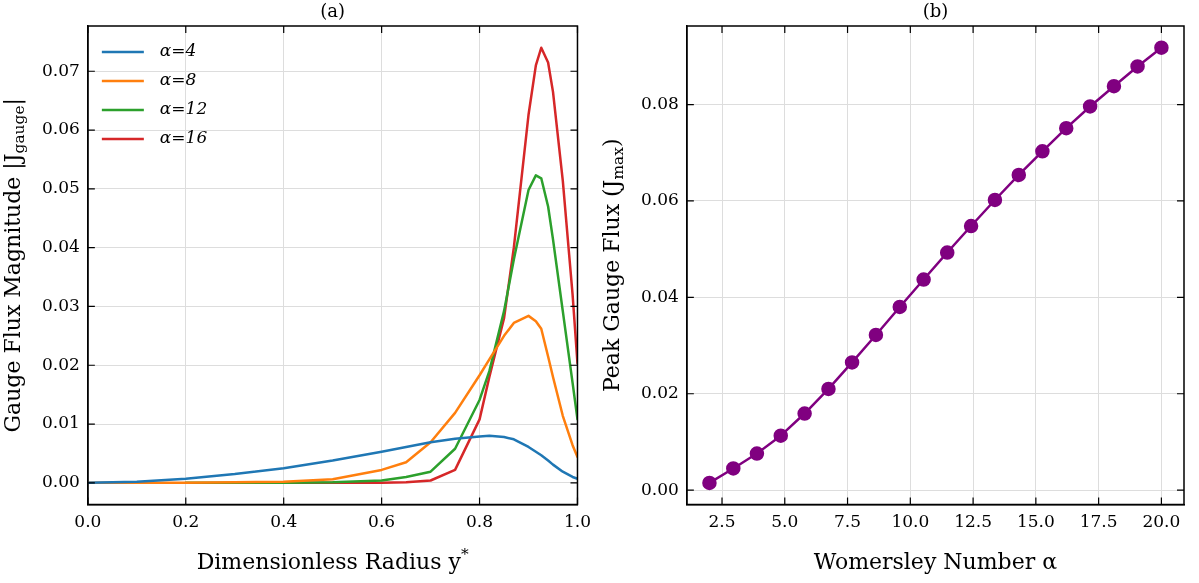  I want to click on y-axis-title: Gauge Flux Magnitude |Jgauge|, so click(14, 265).